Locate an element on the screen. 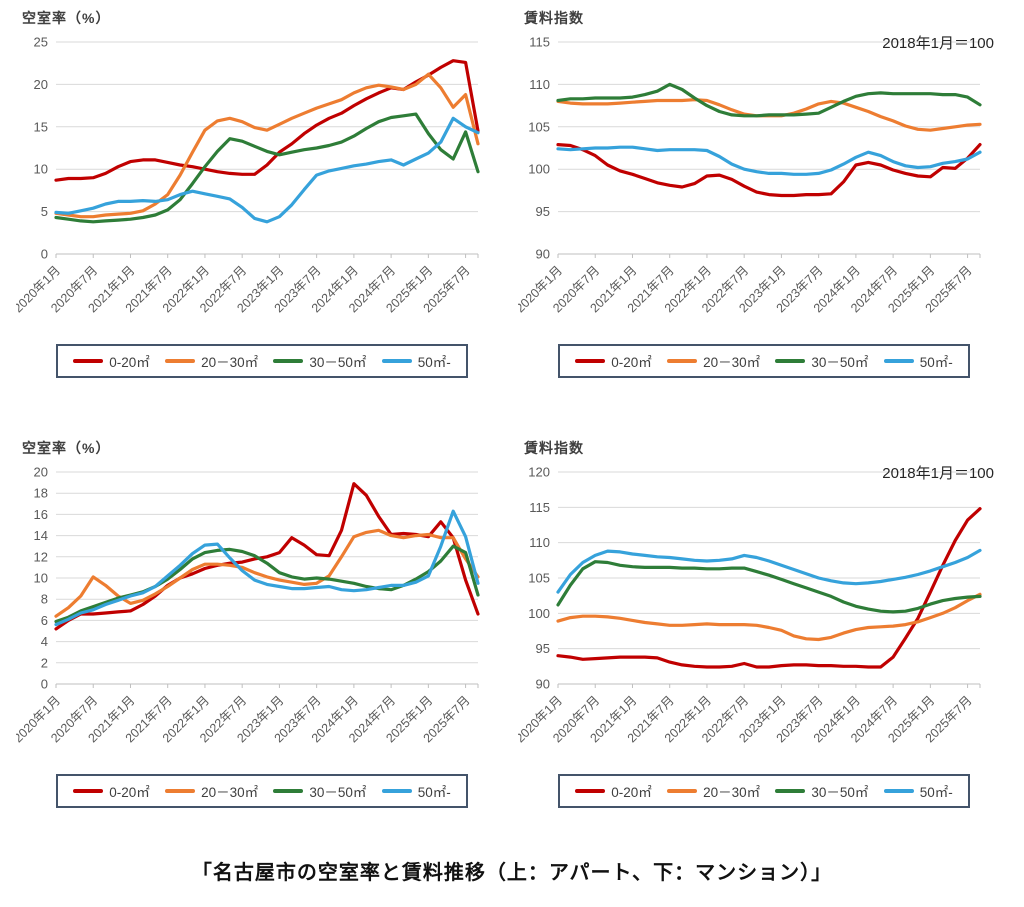 This screenshot has height=907, width=1024. y-axis-tick-label: 18 is located at coordinates (41, 493).